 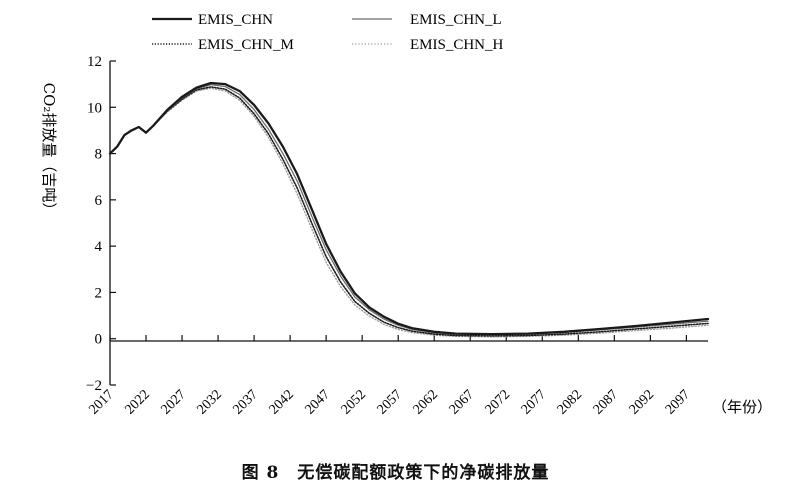 I want to click on legend-item-emis-chn-l: EMIS_CHN_L, so click(x=427, y=20).